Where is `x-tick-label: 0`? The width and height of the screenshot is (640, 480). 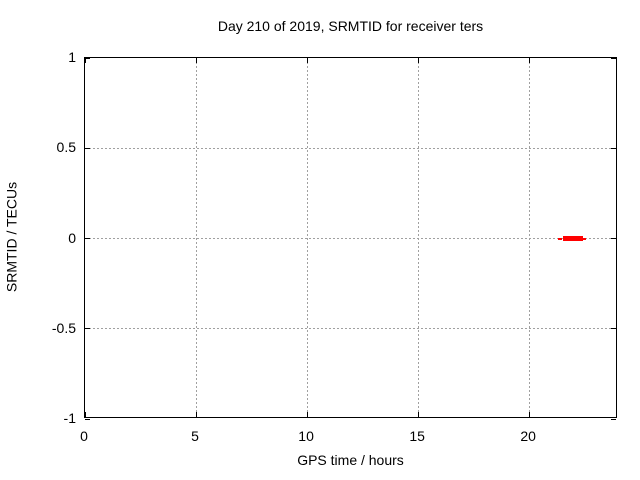 x-tick-label: 0 is located at coordinates (84, 436).